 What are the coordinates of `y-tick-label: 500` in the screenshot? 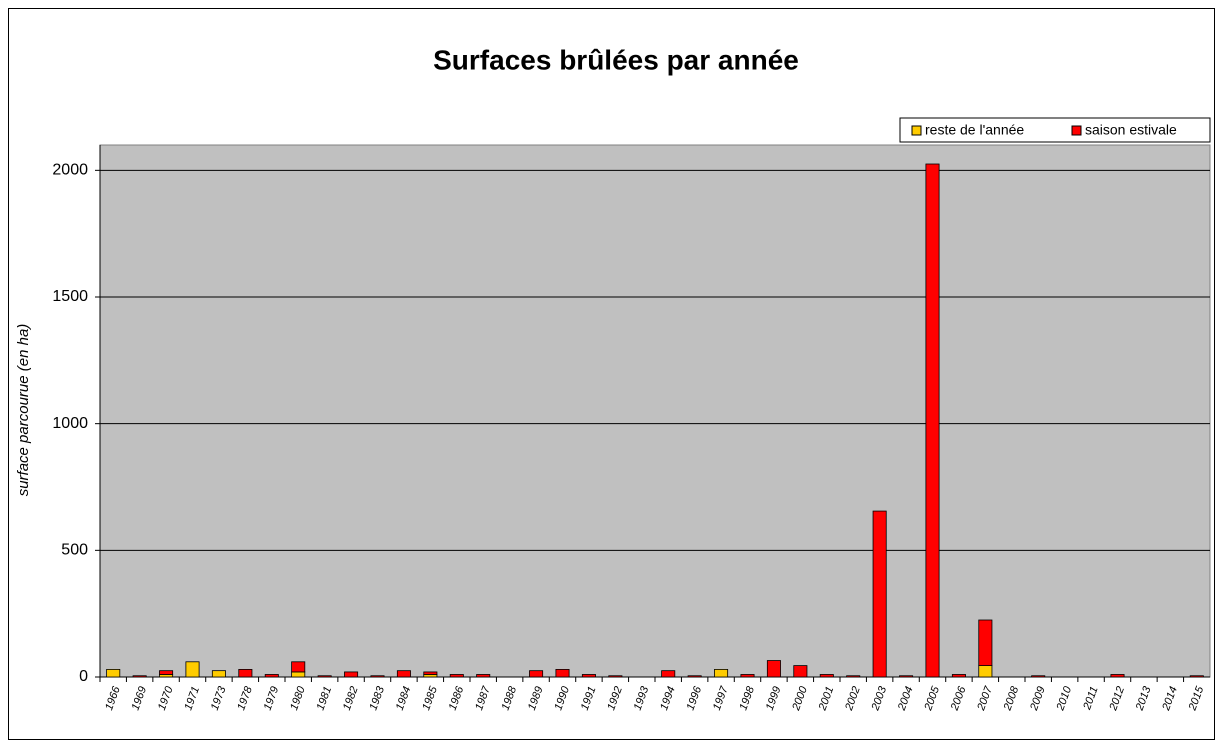 It's located at (74, 550).